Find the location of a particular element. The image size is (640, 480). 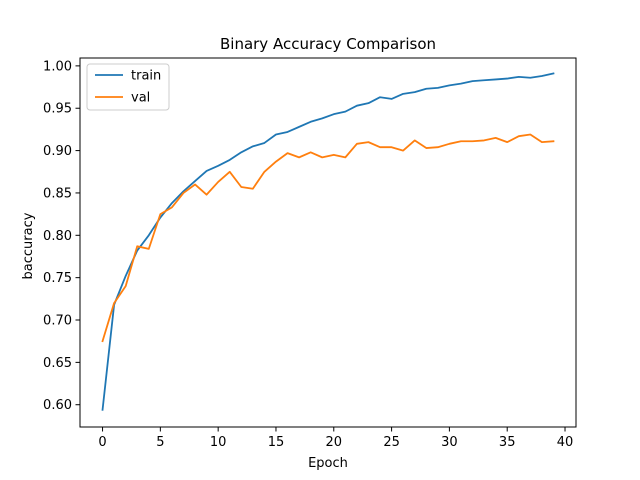

y-axis: 0.60 0.65 0.70 0.75 0.80 0.85 0.90 0.95 1.00 is located at coordinates (61, 236).